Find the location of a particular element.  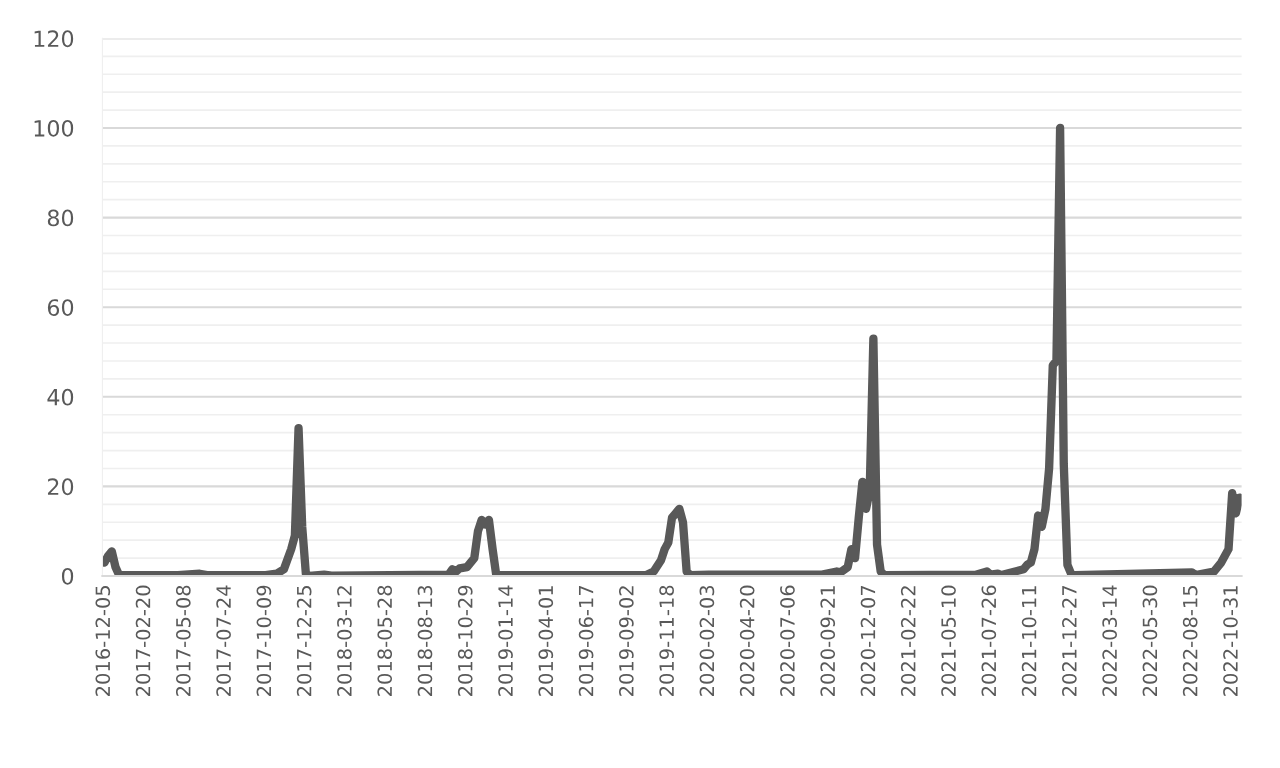

y-tick-label: 40 is located at coordinates (60, 397).